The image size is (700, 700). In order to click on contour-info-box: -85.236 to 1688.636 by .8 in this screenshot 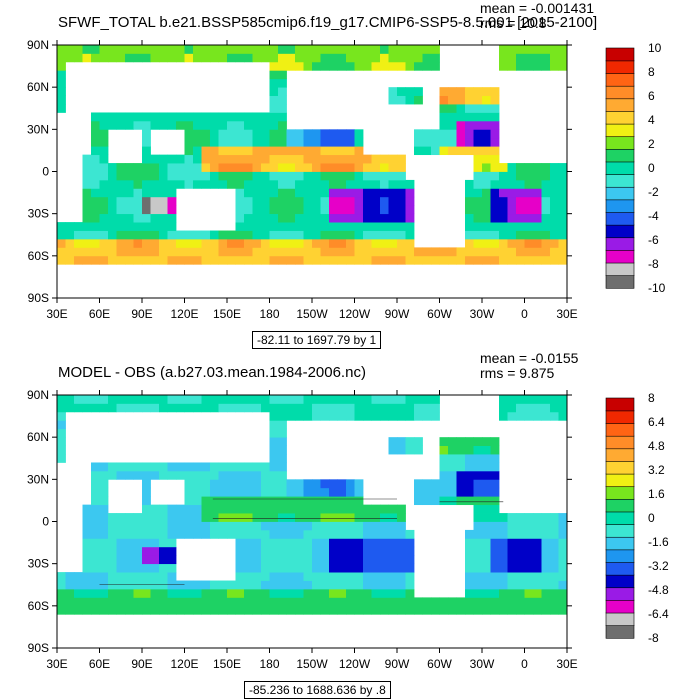, I will do `click(317, 690)`.